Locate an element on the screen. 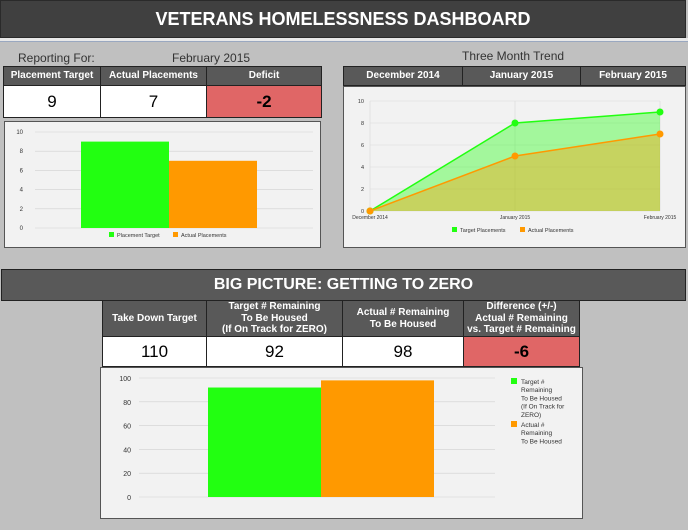 The height and width of the screenshot is (530, 688). chart2-y-tick-label: 6 is located at coordinates (362, 146).